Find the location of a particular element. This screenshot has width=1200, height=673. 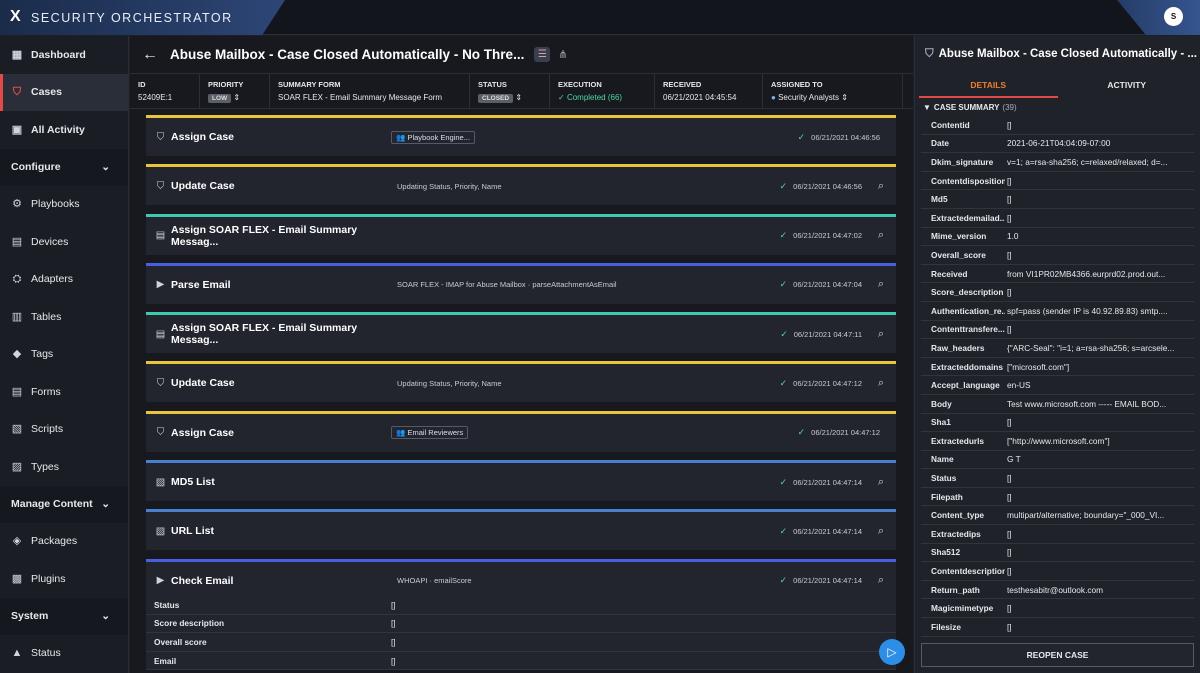

playbook-step: ▧ MD5 List ✓ 06/21/2021 04:47:14 ⌕ is located at coordinates (521, 481).